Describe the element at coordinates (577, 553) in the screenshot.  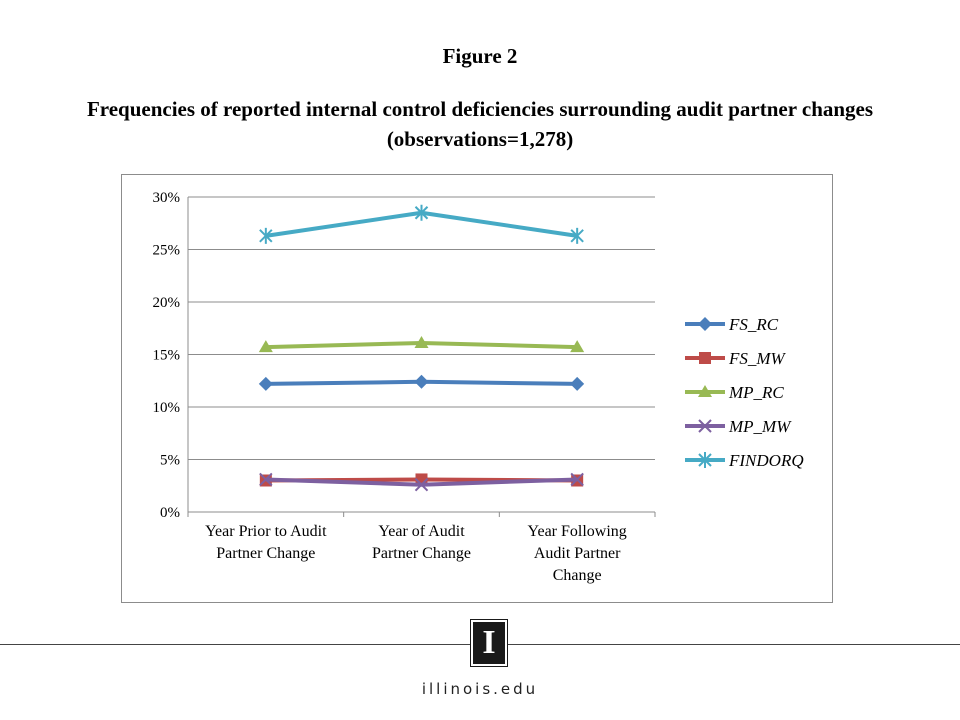
I see `x-tick-label: Audit Partner` at that location.